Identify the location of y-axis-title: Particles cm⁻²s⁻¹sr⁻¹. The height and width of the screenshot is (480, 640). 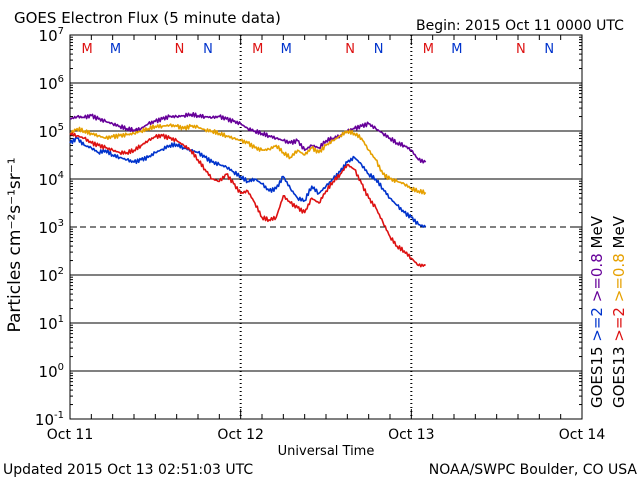
(15, 244).